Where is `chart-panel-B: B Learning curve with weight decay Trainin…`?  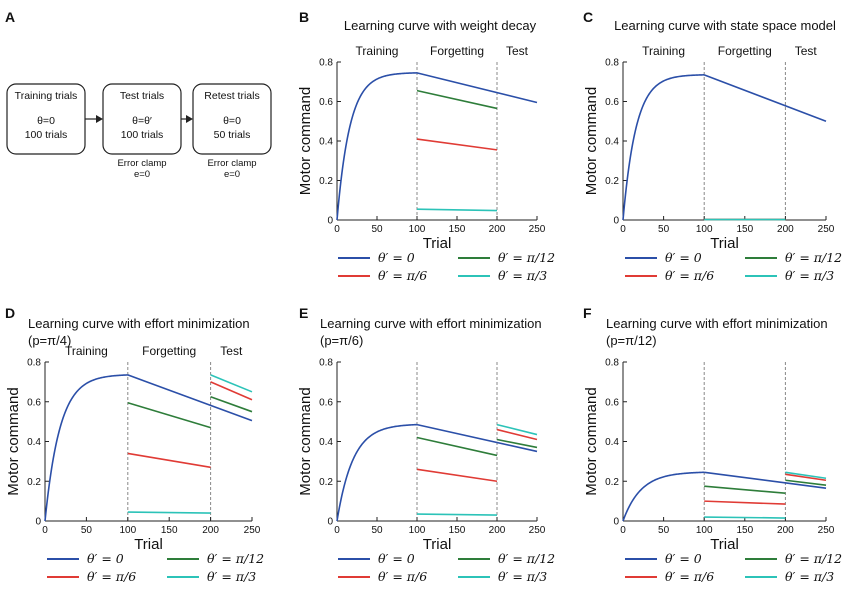 chart-panel-B: B Learning curve with weight decay Trainin… is located at coordinates (426, 146).